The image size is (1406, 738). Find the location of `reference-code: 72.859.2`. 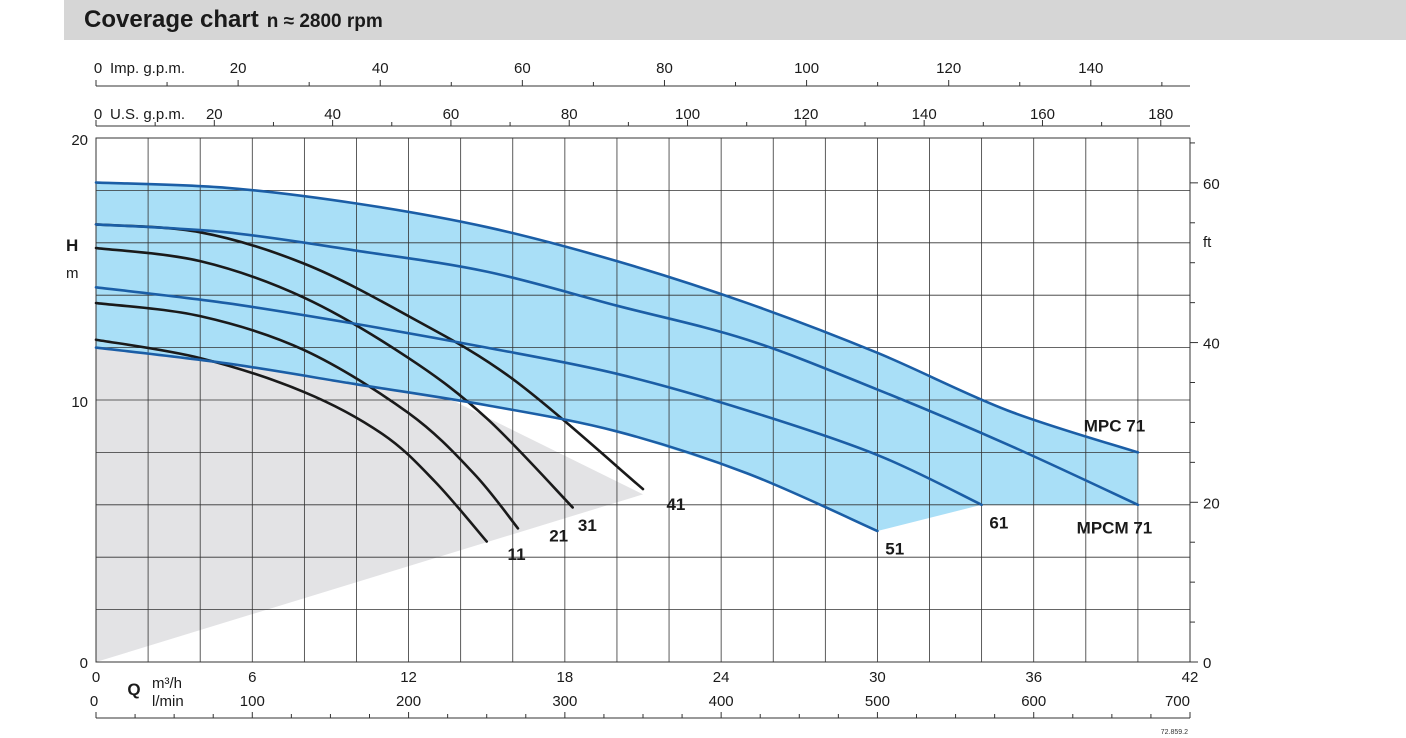

reference-code: 72.859.2 is located at coordinates (1174, 732).